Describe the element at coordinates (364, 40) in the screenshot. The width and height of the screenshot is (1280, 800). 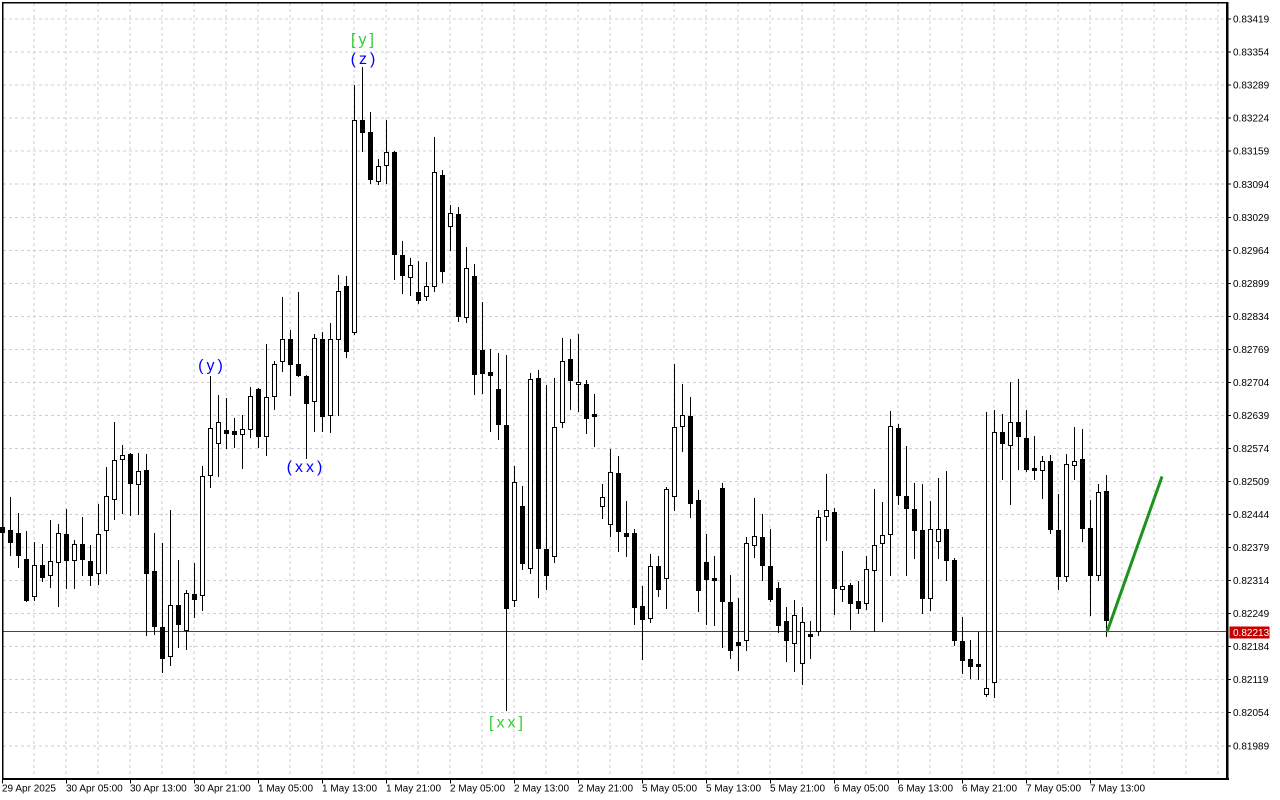
I see `svg-text: [y]` at that location.